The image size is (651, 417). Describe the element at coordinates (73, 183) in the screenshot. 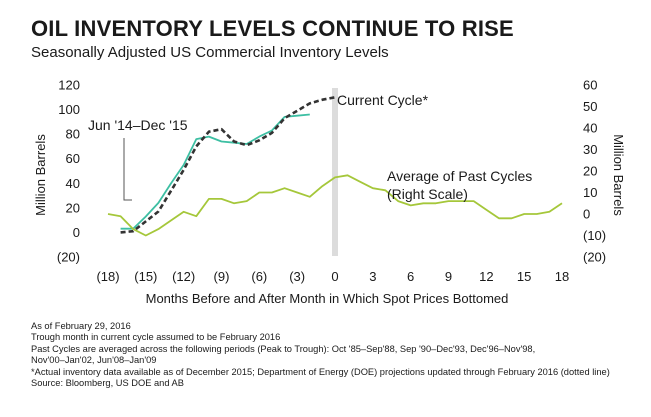

I see `left-tick-label: 40` at that location.